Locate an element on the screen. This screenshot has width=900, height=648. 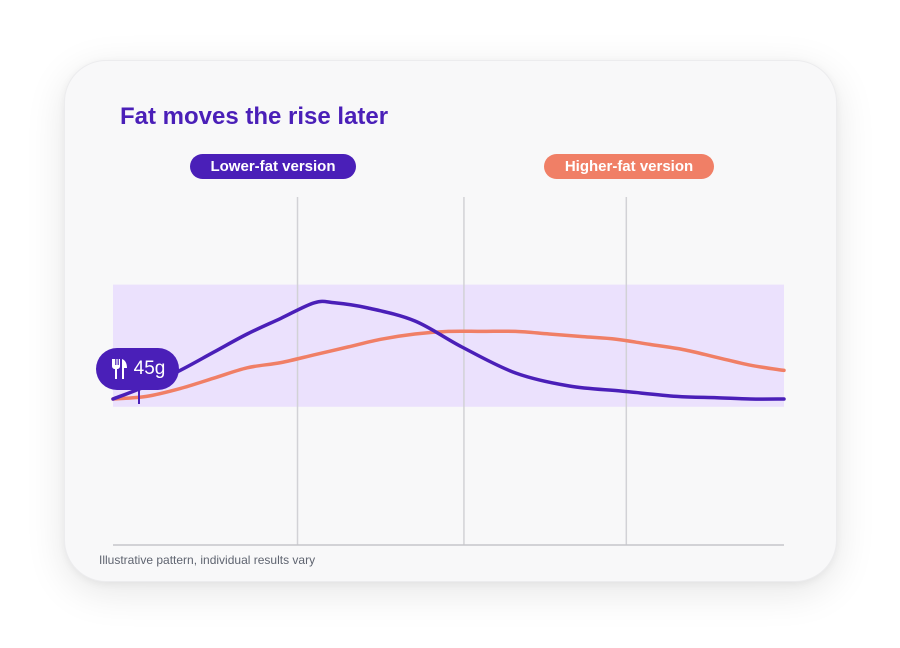
target-range-band is located at coordinates (448, 345).